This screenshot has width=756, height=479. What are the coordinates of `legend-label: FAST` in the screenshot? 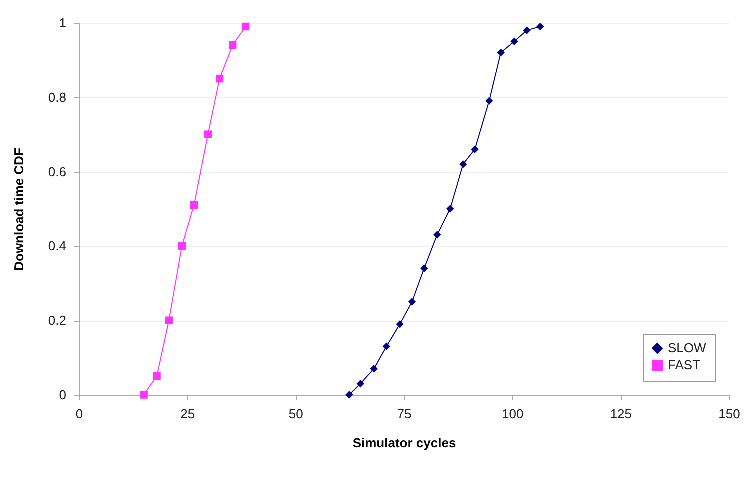 It's located at (684, 365).